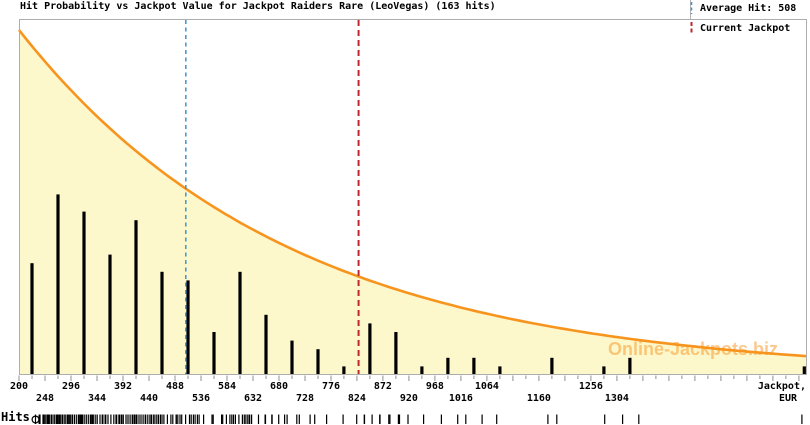  Describe the element at coordinates (357, 398) in the screenshot. I see `x-tick-label: 824` at that location.